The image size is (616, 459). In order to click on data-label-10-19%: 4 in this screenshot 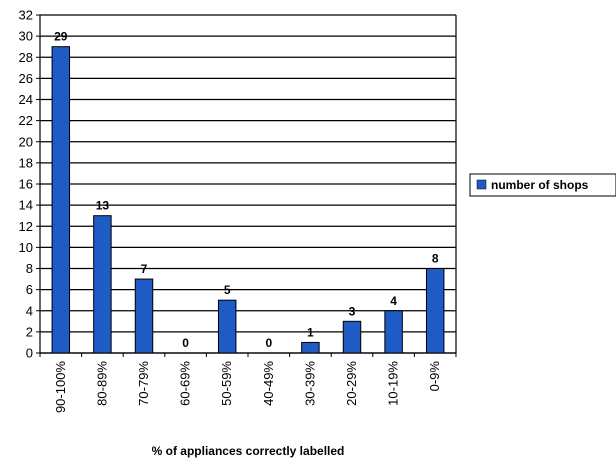, I will do `click(393, 301)`.